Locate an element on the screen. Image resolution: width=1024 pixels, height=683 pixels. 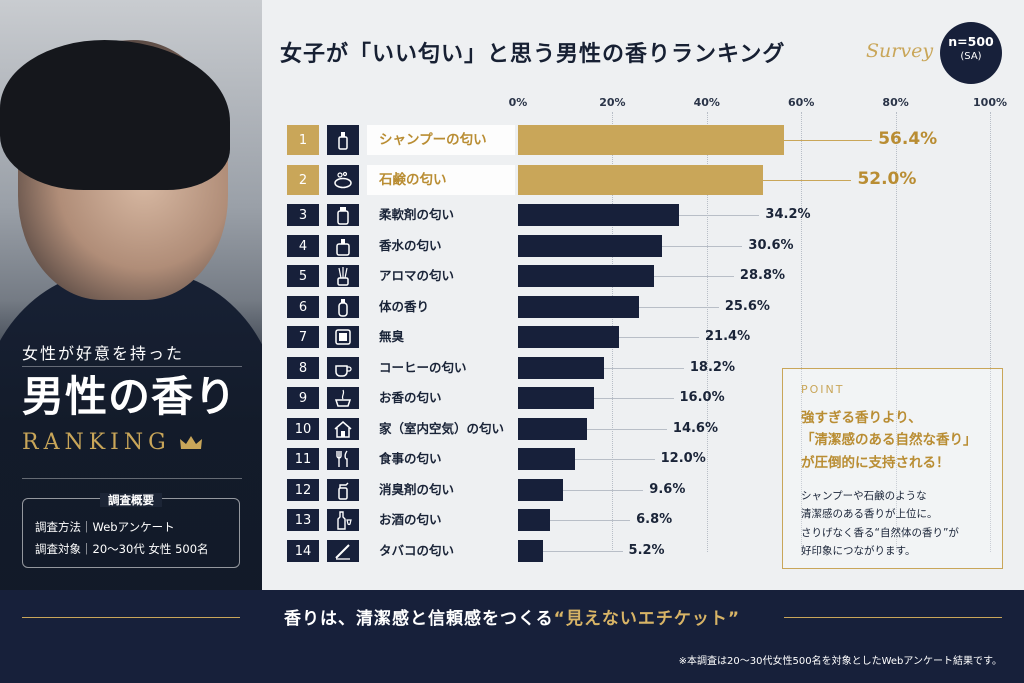
value-label: 52.0% is located at coordinates (887, 179).